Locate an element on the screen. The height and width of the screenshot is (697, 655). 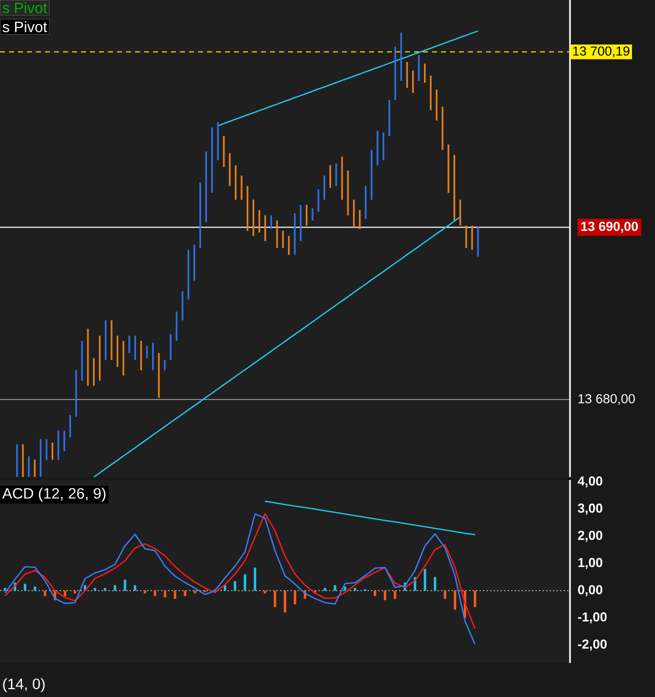
ref-line-label: 13 700,19 is located at coordinates (601, 52).